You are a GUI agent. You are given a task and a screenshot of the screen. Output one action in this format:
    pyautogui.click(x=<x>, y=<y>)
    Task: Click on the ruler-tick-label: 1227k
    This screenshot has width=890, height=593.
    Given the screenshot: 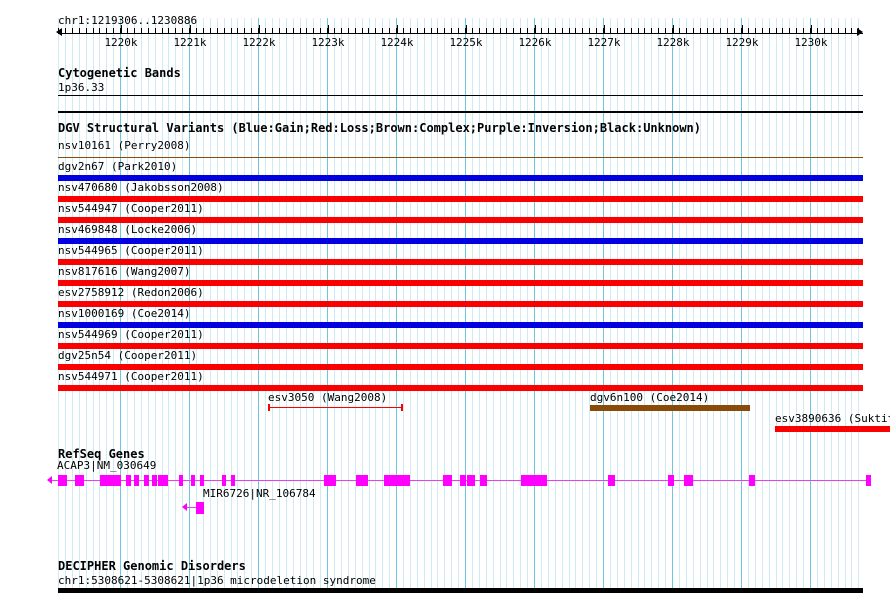 What is the action you would take?
    pyautogui.click(x=604, y=42)
    